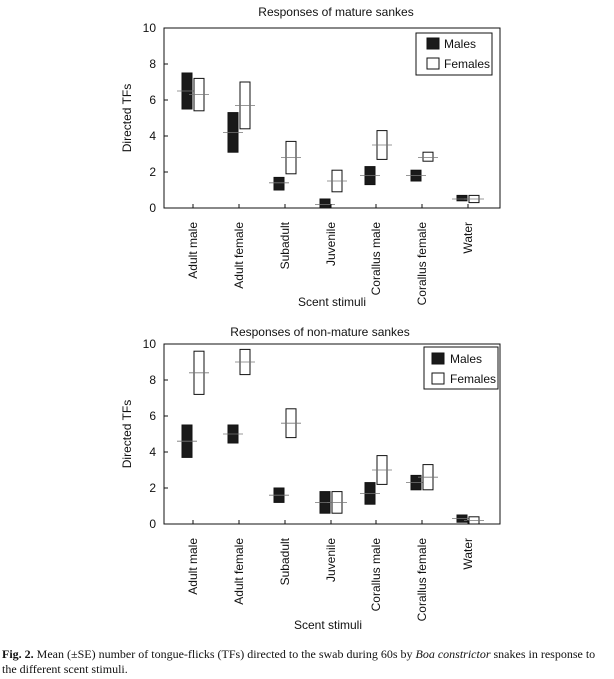 Image resolution: width=614 pixels, height=679 pixels. What do you see at coordinates (335, 12) in the screenshot?
I see `chart-title: Responses of mature sankes` at bounding box center [335, 12].